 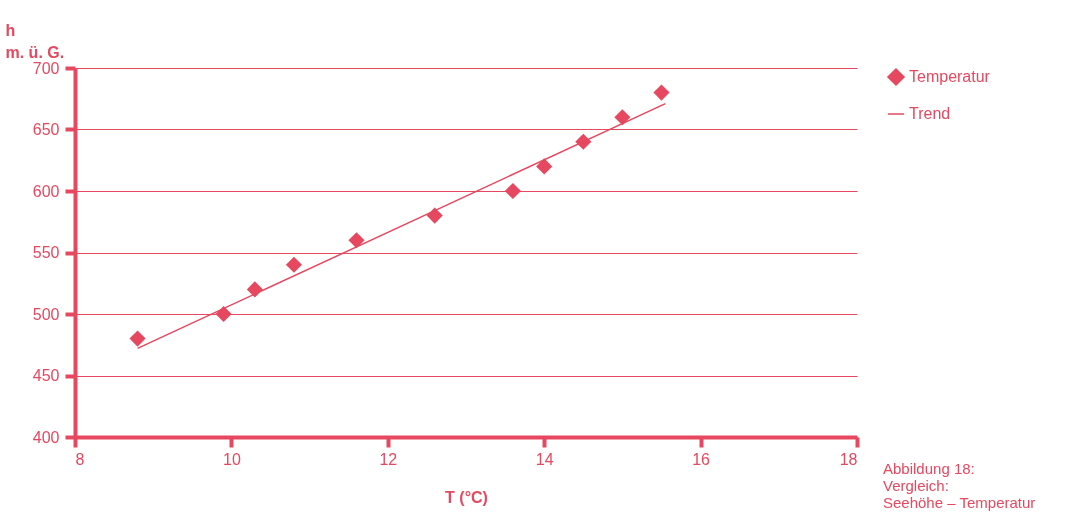 What do you see at coordinates (388, 459) in the screenshot?
I see `x-tick-label: 12` at bounding box center [388, 459].